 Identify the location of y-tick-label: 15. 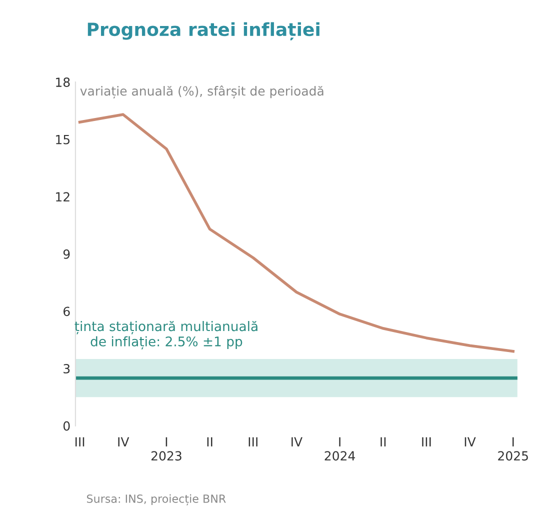
(63, 139).